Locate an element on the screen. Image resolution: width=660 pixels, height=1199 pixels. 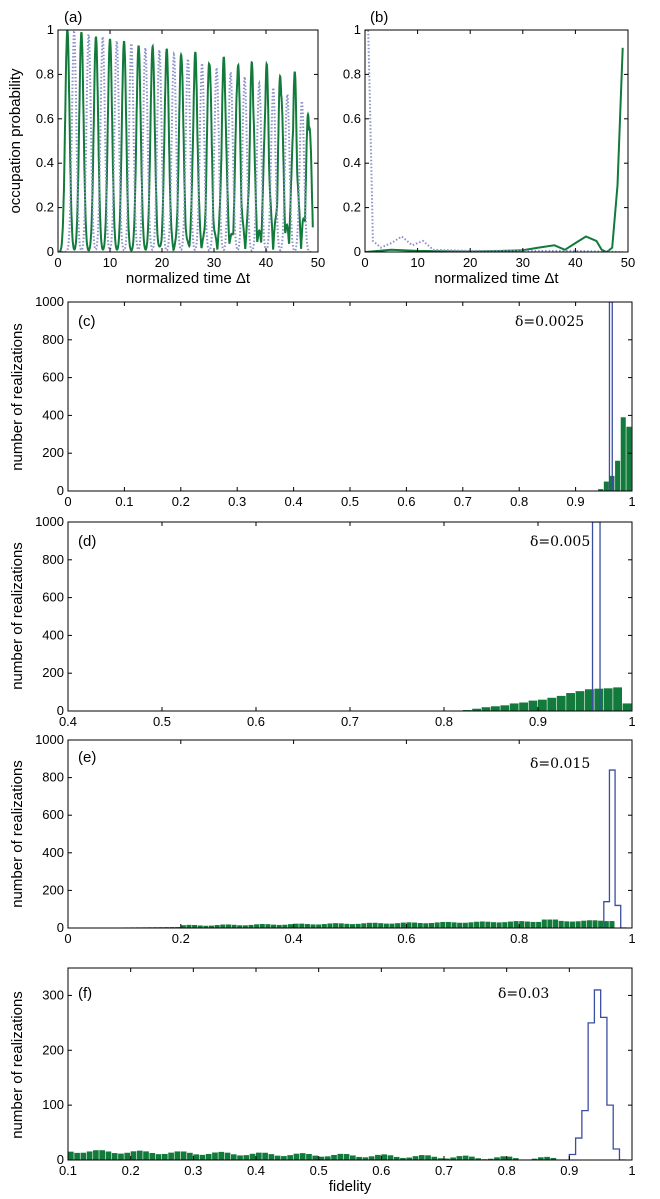
y-tick-label: 1 is located at coordinates (50, 29).